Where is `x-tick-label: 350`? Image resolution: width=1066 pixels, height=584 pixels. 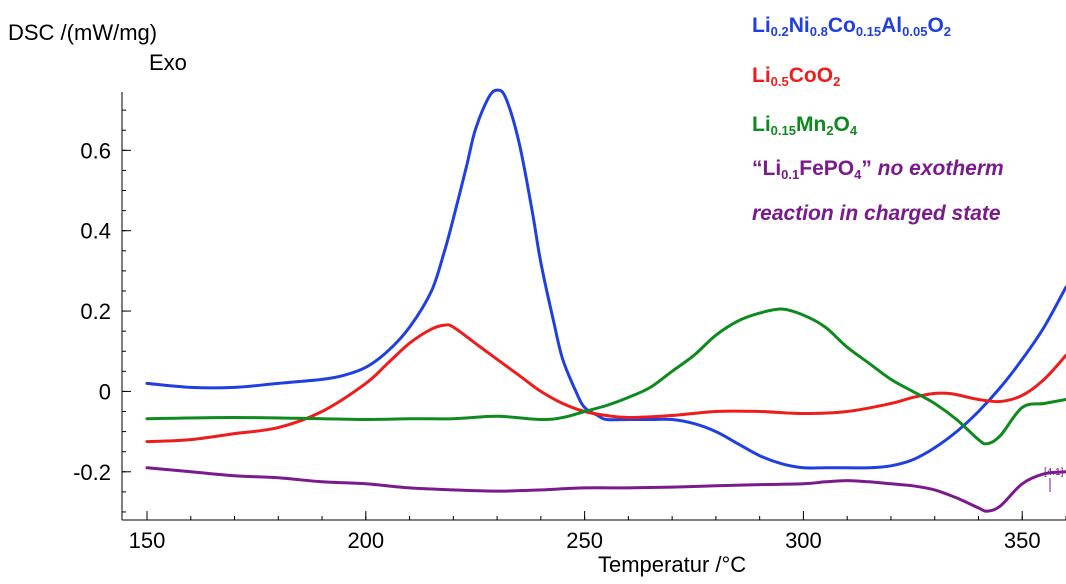
x-tick-label: 350 is located at coordinates (1022, 540).